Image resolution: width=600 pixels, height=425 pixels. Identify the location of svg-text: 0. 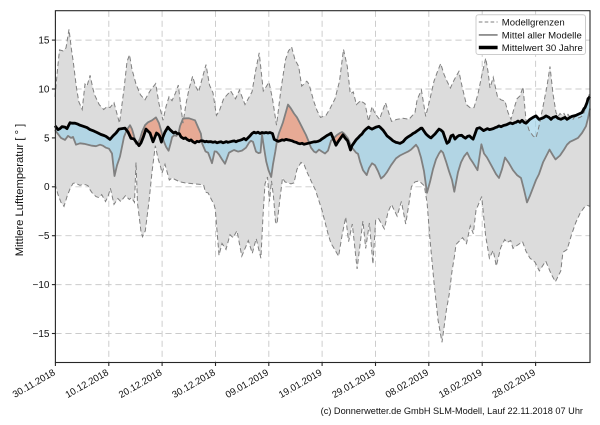
(47, 187).